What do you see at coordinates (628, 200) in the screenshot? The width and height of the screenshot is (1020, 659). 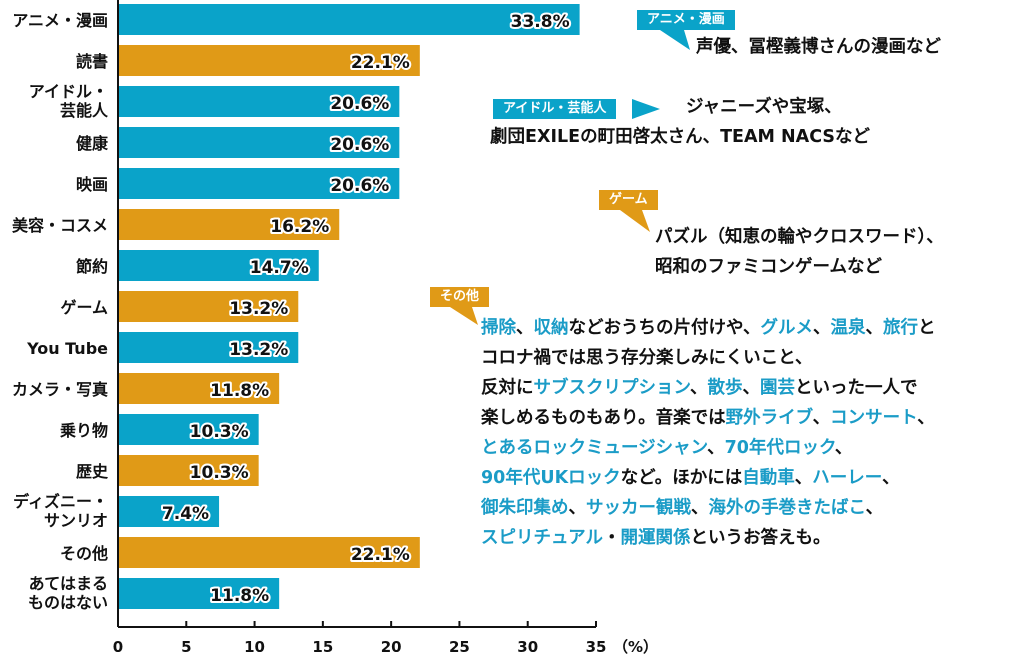 I see `annotation-tag-game: ゲーム` at bounding box center [628, 200].